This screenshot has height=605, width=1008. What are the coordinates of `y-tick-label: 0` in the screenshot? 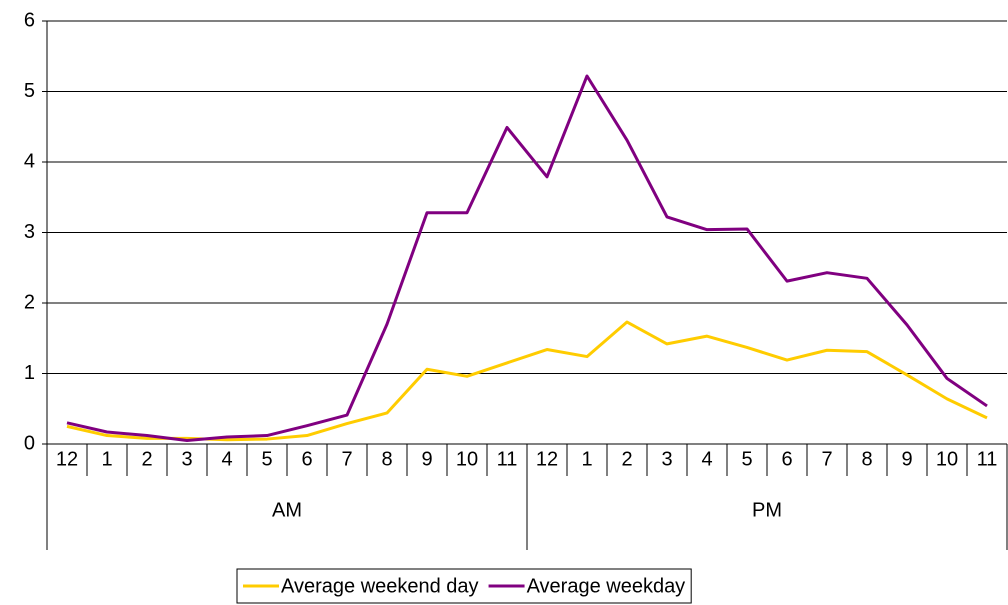 It's located at (29, 443).